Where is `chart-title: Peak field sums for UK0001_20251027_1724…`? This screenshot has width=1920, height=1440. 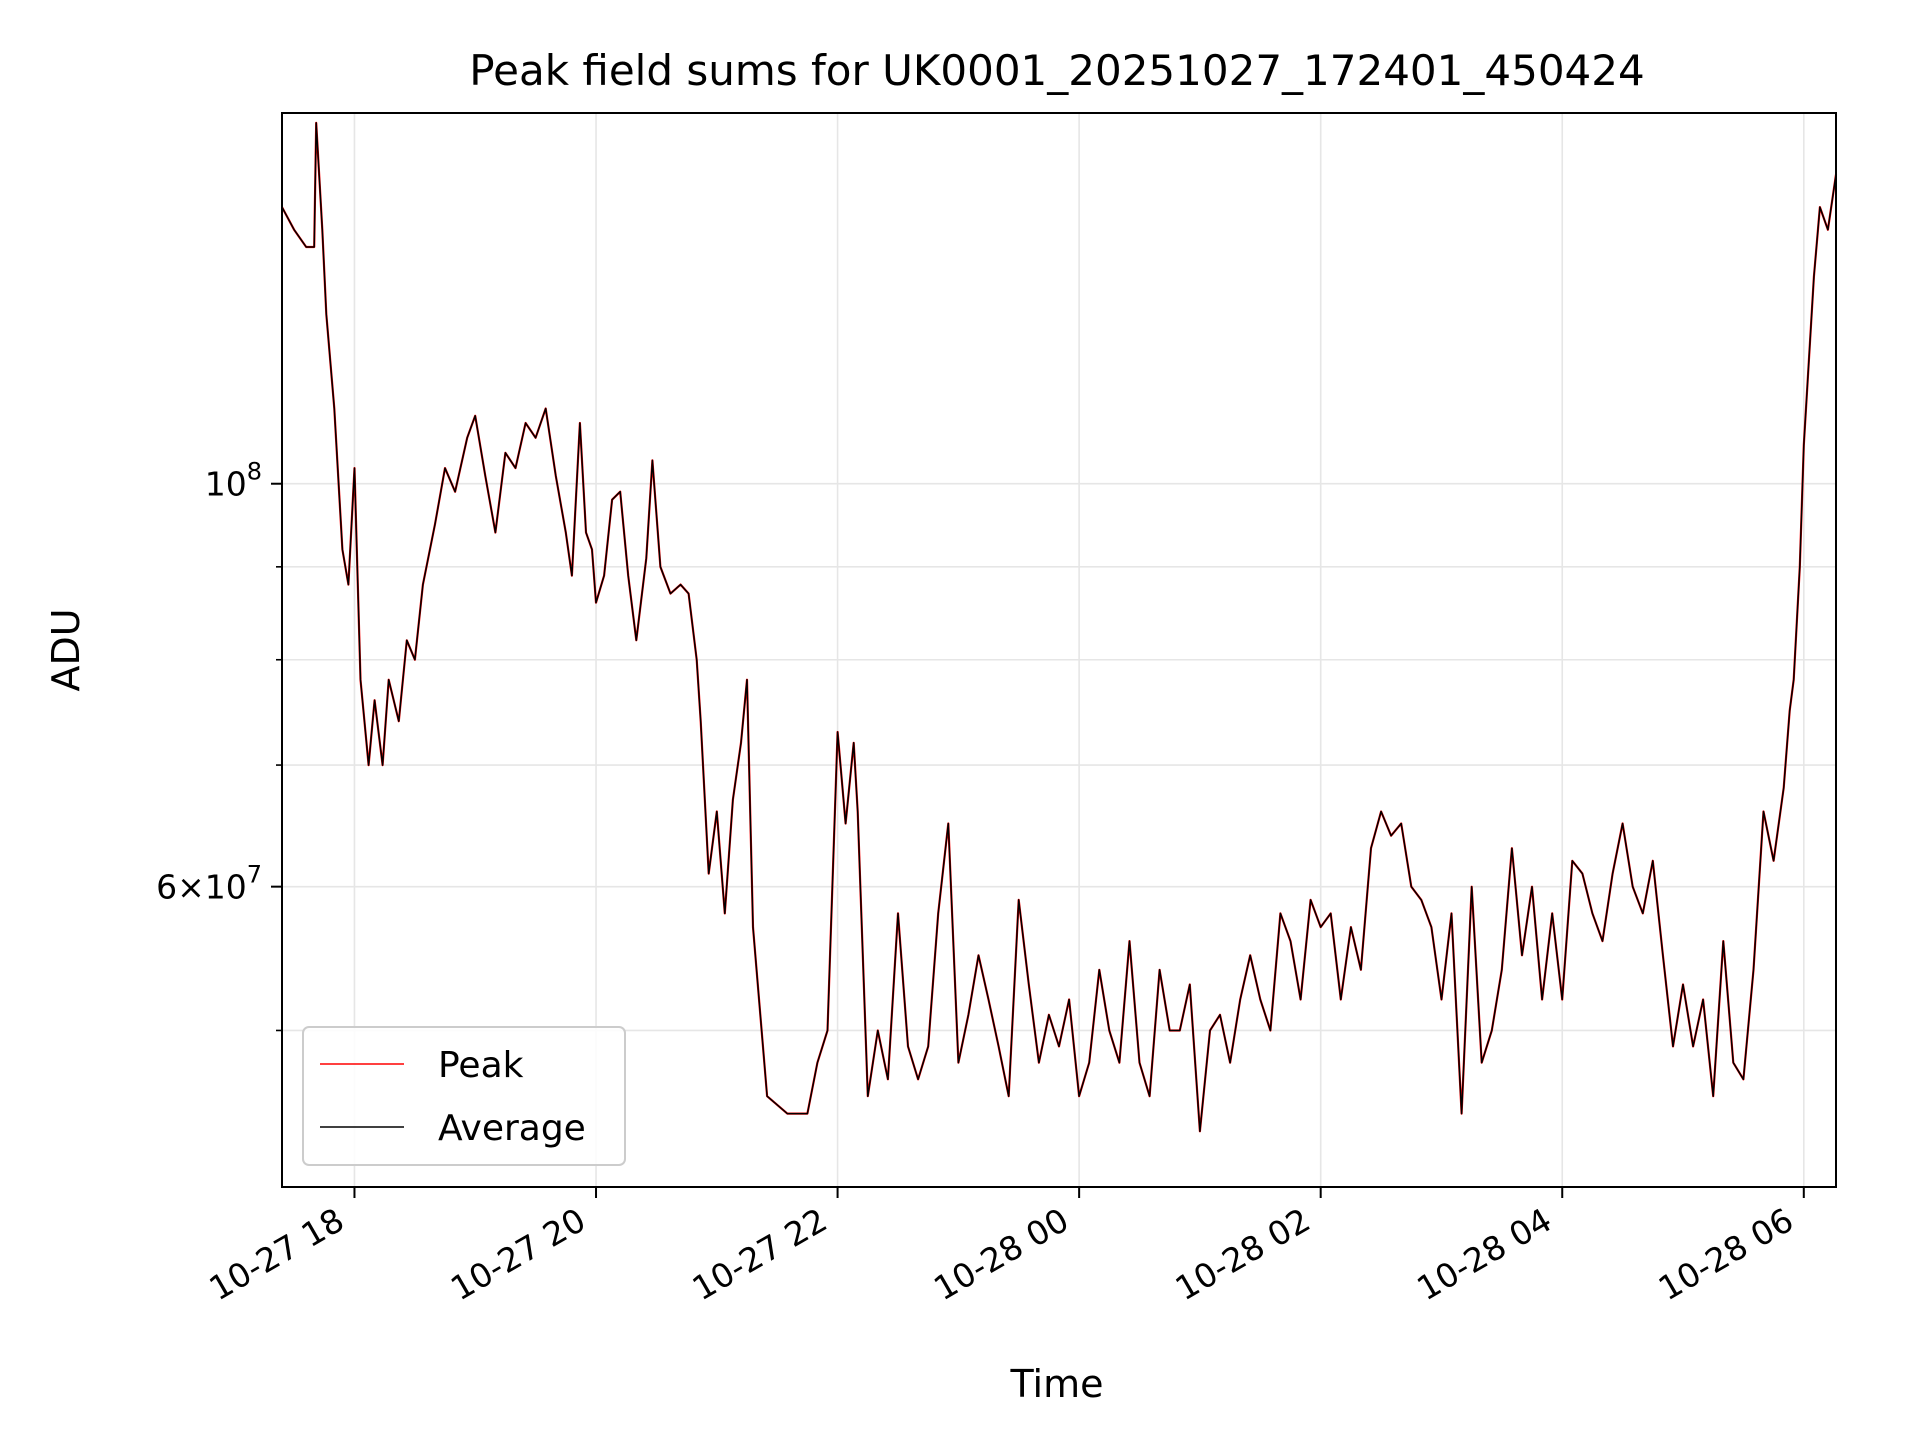
chart-title: Peak field sums for UK0001_20251027_1724… is located at coordinates (1056, 70).